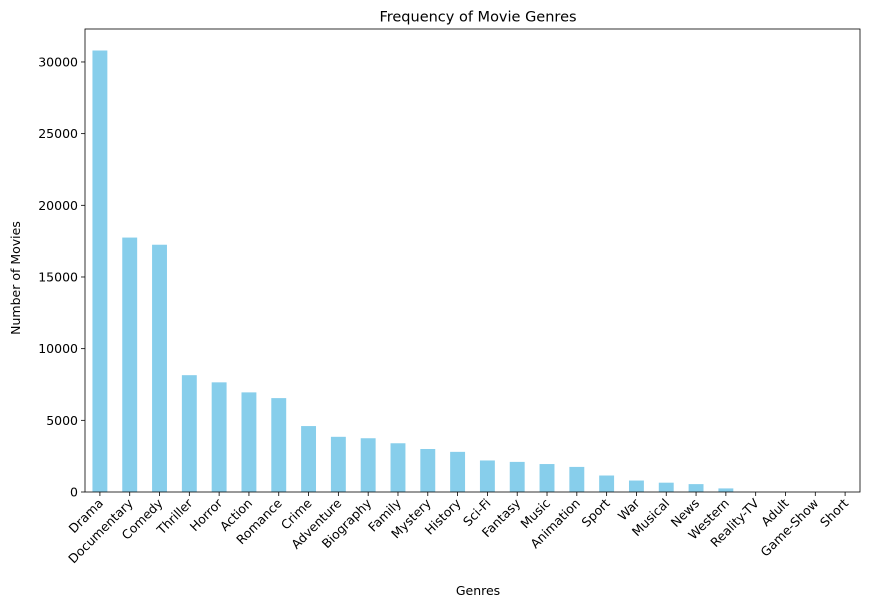  I want to click on y-tick-label: 20000, so click(58, 205).